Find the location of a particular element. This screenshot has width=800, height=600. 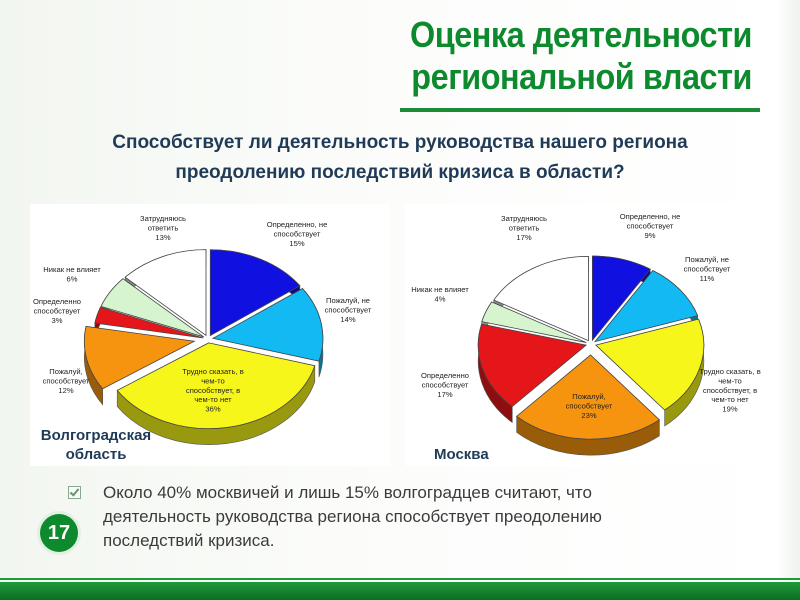

region-label-moscow: Москва is located at coordinates (461, 454).